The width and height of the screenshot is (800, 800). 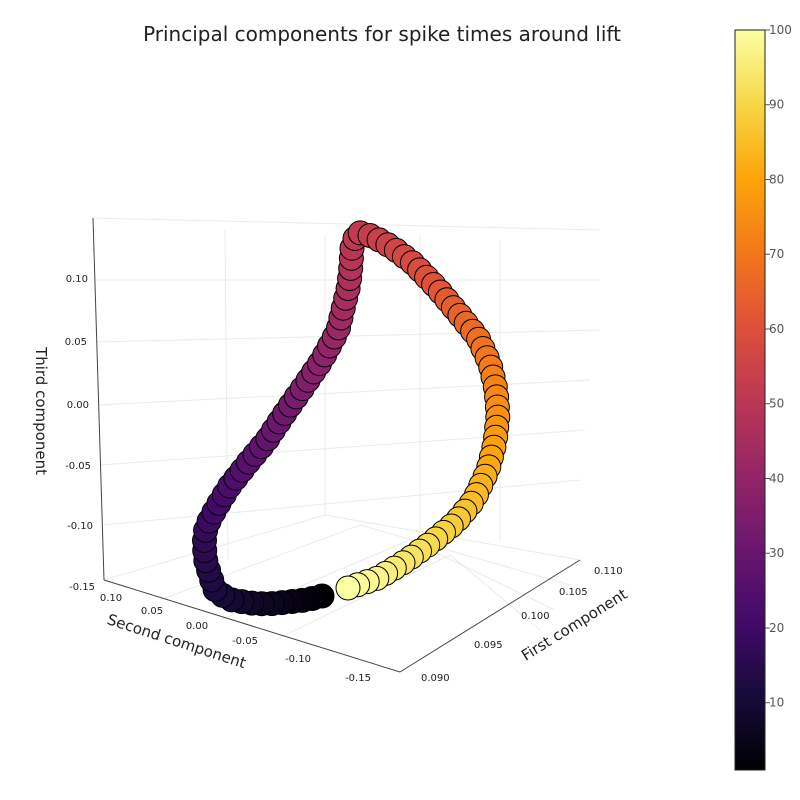 What do you see at coordinates (776, 553) in the screenshot?
I see `colorbar-tick-label: 30` at bounding box center [776, 553].